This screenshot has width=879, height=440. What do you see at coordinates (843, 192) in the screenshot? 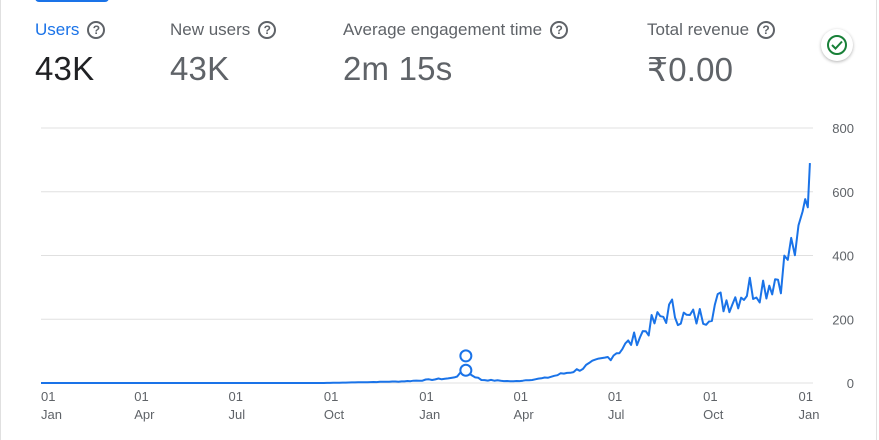
I see `y-tick-label: 600` at bounding box center [843, 192].